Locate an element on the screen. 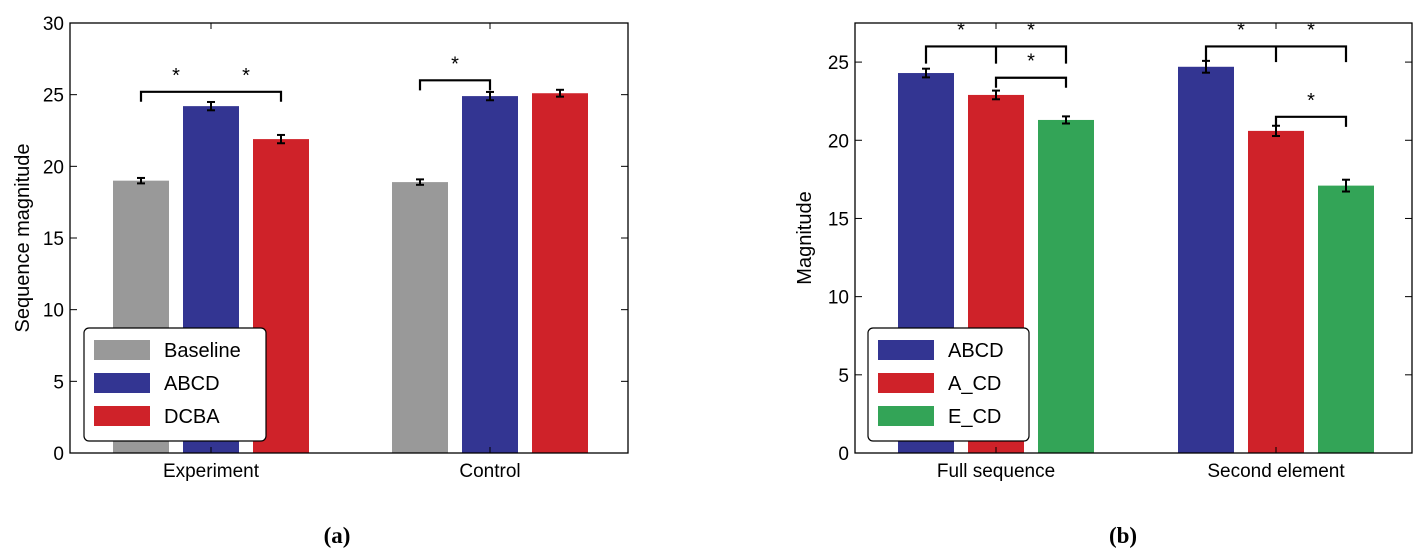 The height and width of the screenshot is (554, 1421). legend-label: E_CD is located at coordinates (974, 417).